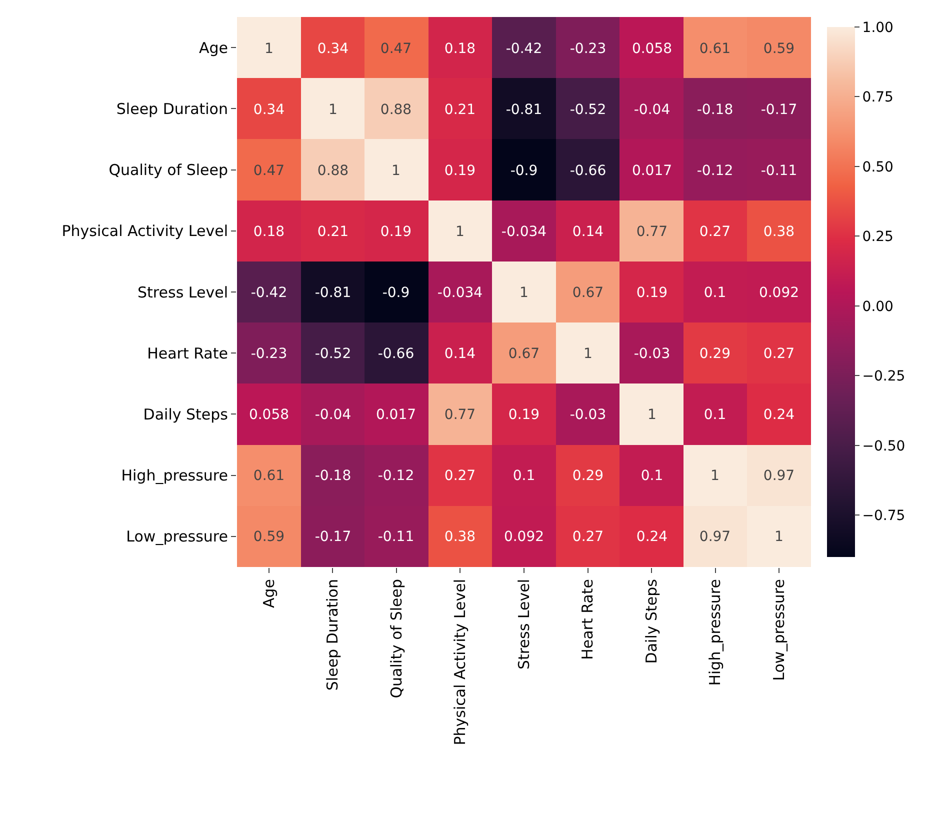 The height and width of the screenshot is (815, 927). Describe the element at coordinates (587, 619) in the screenshot. I see `x-tick-label: Heart Rate` at that location.